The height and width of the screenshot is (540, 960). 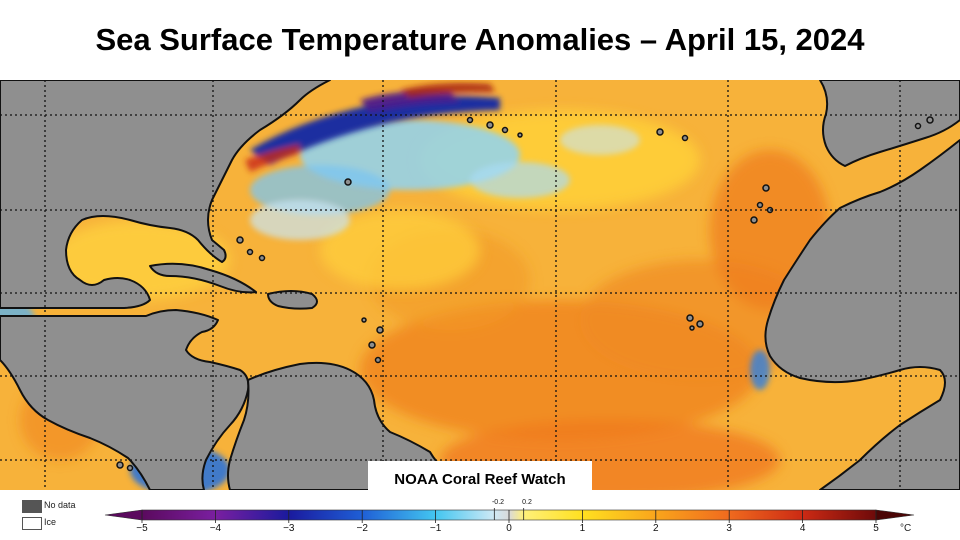 I want to click on colorbar, so click(x=509, y=515).